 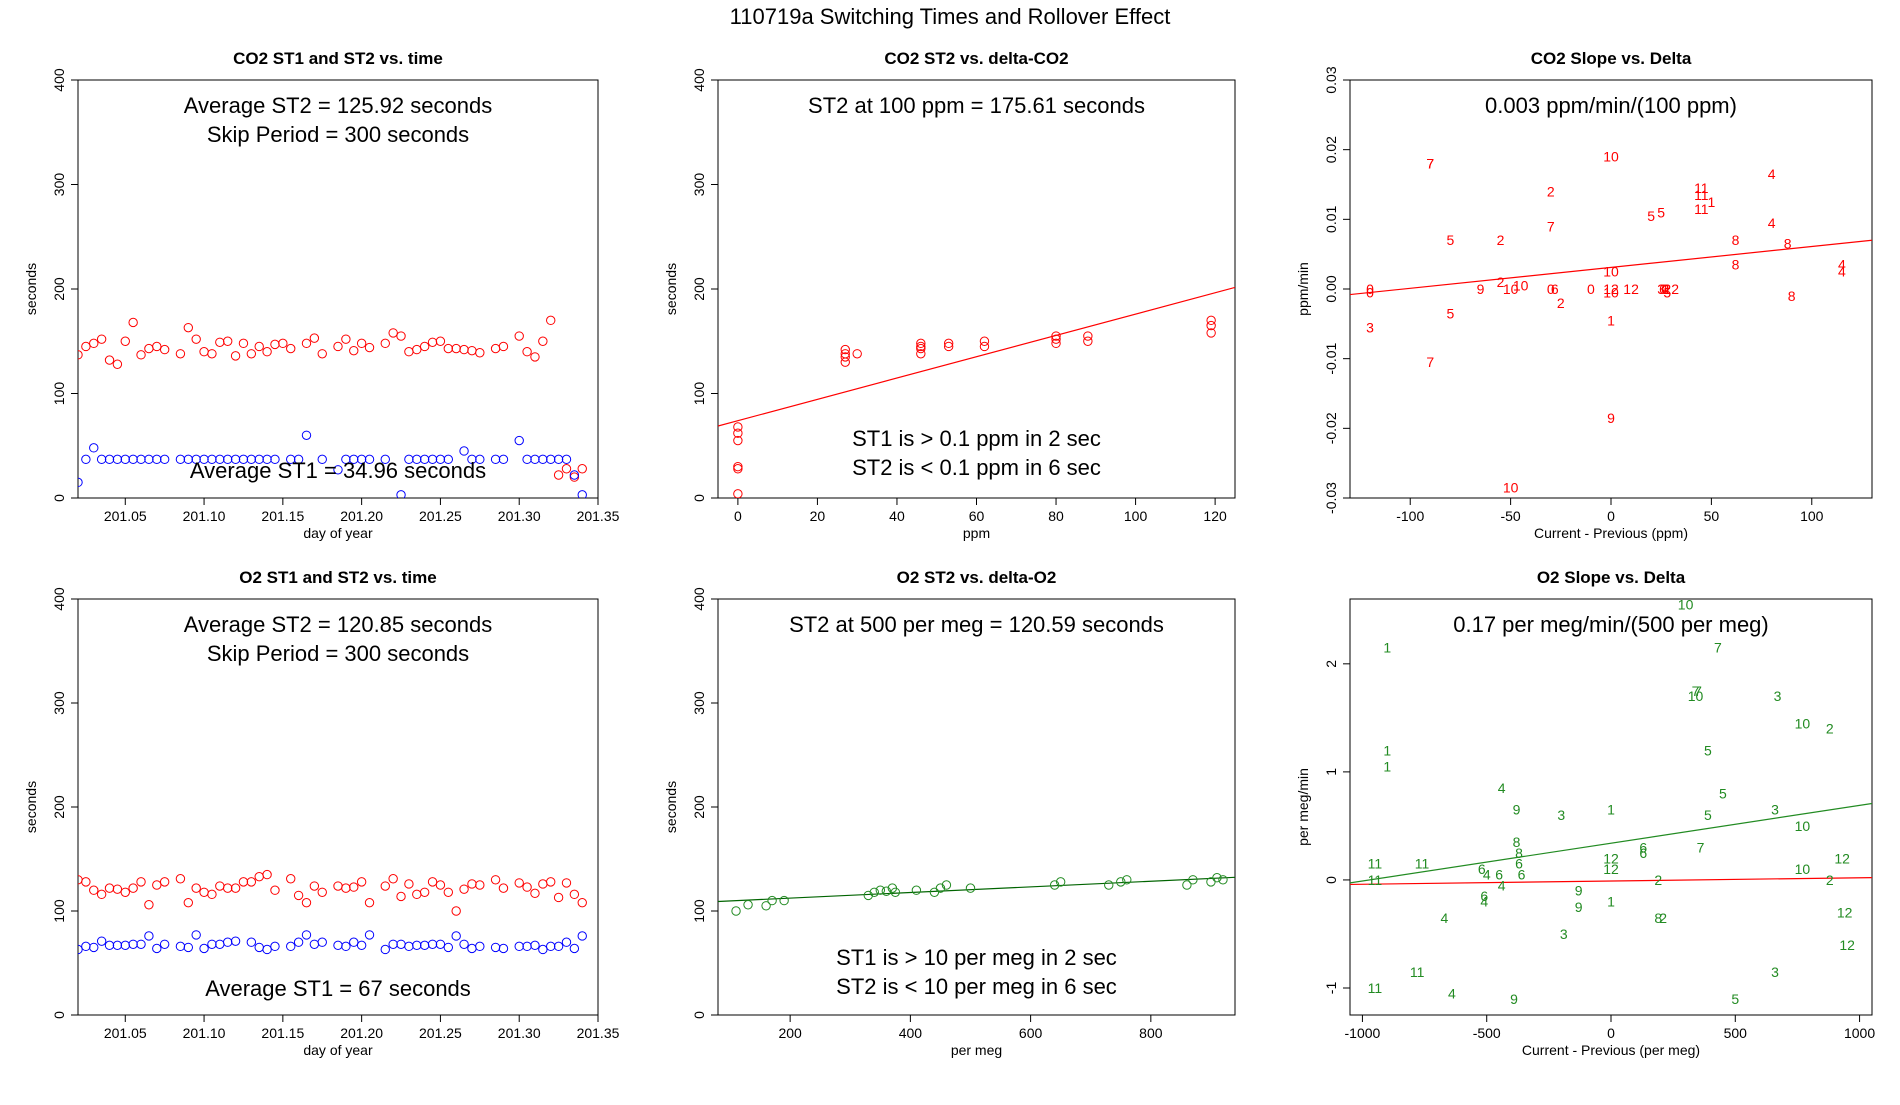 What do you see at coordinates (1736, 1033) in the screenshot?
I see `x-tick-label: 500` at bounding box center [1736, 1033].